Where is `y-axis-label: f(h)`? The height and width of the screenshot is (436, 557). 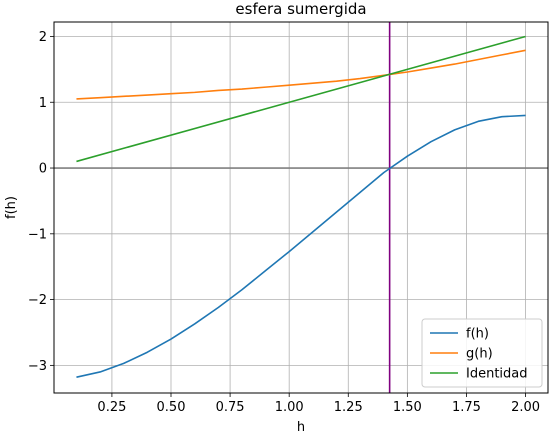
y-axis-label: f(h) is located at coordinates (11, 207).